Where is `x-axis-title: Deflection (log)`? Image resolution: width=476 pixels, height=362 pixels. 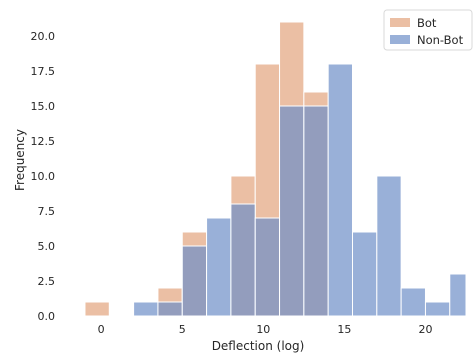
x-axis-title: Deflection (log) is located at coordinates (258, 346).